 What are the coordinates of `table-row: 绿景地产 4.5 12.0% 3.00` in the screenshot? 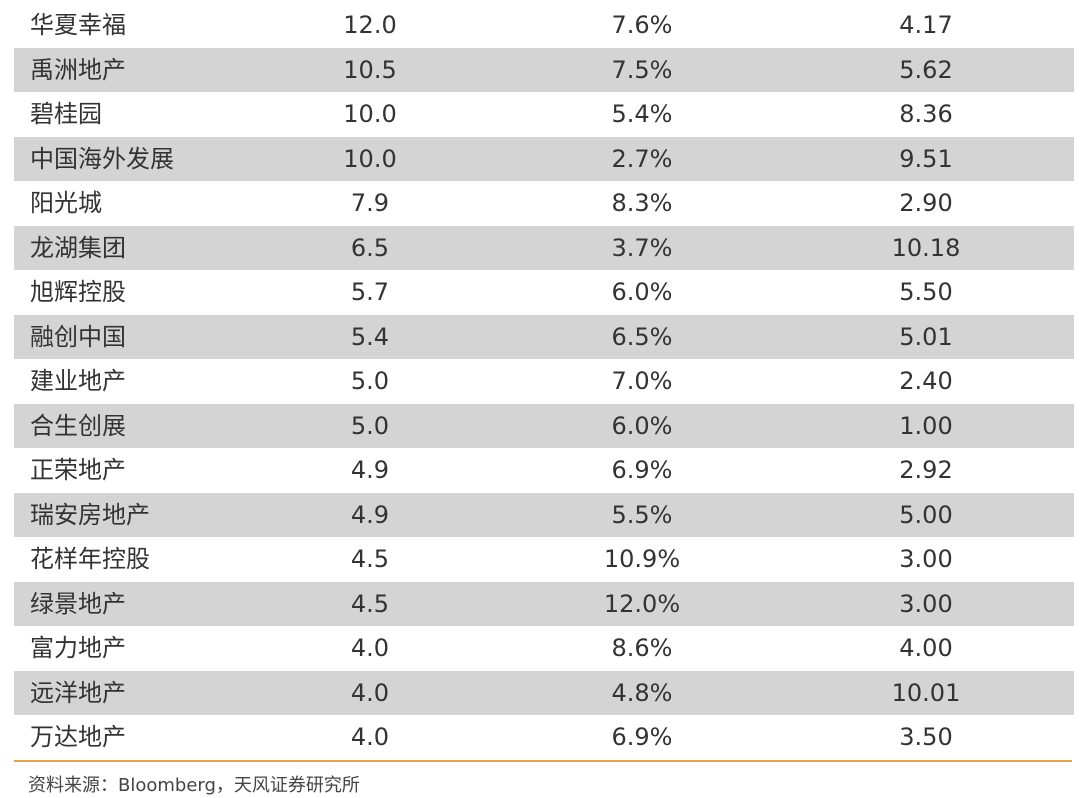 It's located at (544, 603).